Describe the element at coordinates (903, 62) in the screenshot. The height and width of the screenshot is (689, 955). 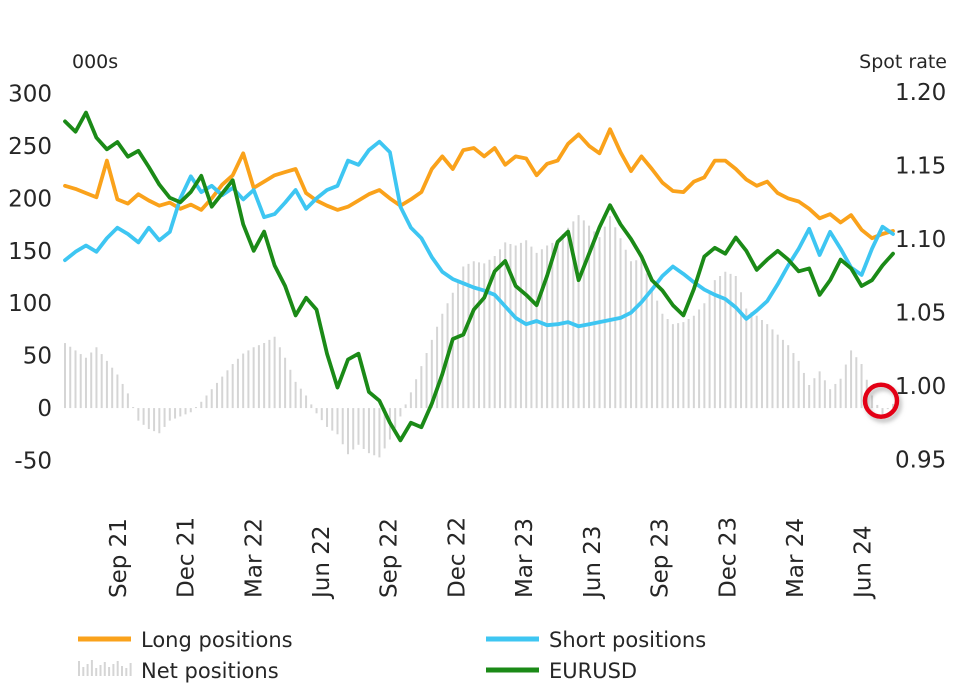
I see `right-axis-title: Spot rate` at that location.